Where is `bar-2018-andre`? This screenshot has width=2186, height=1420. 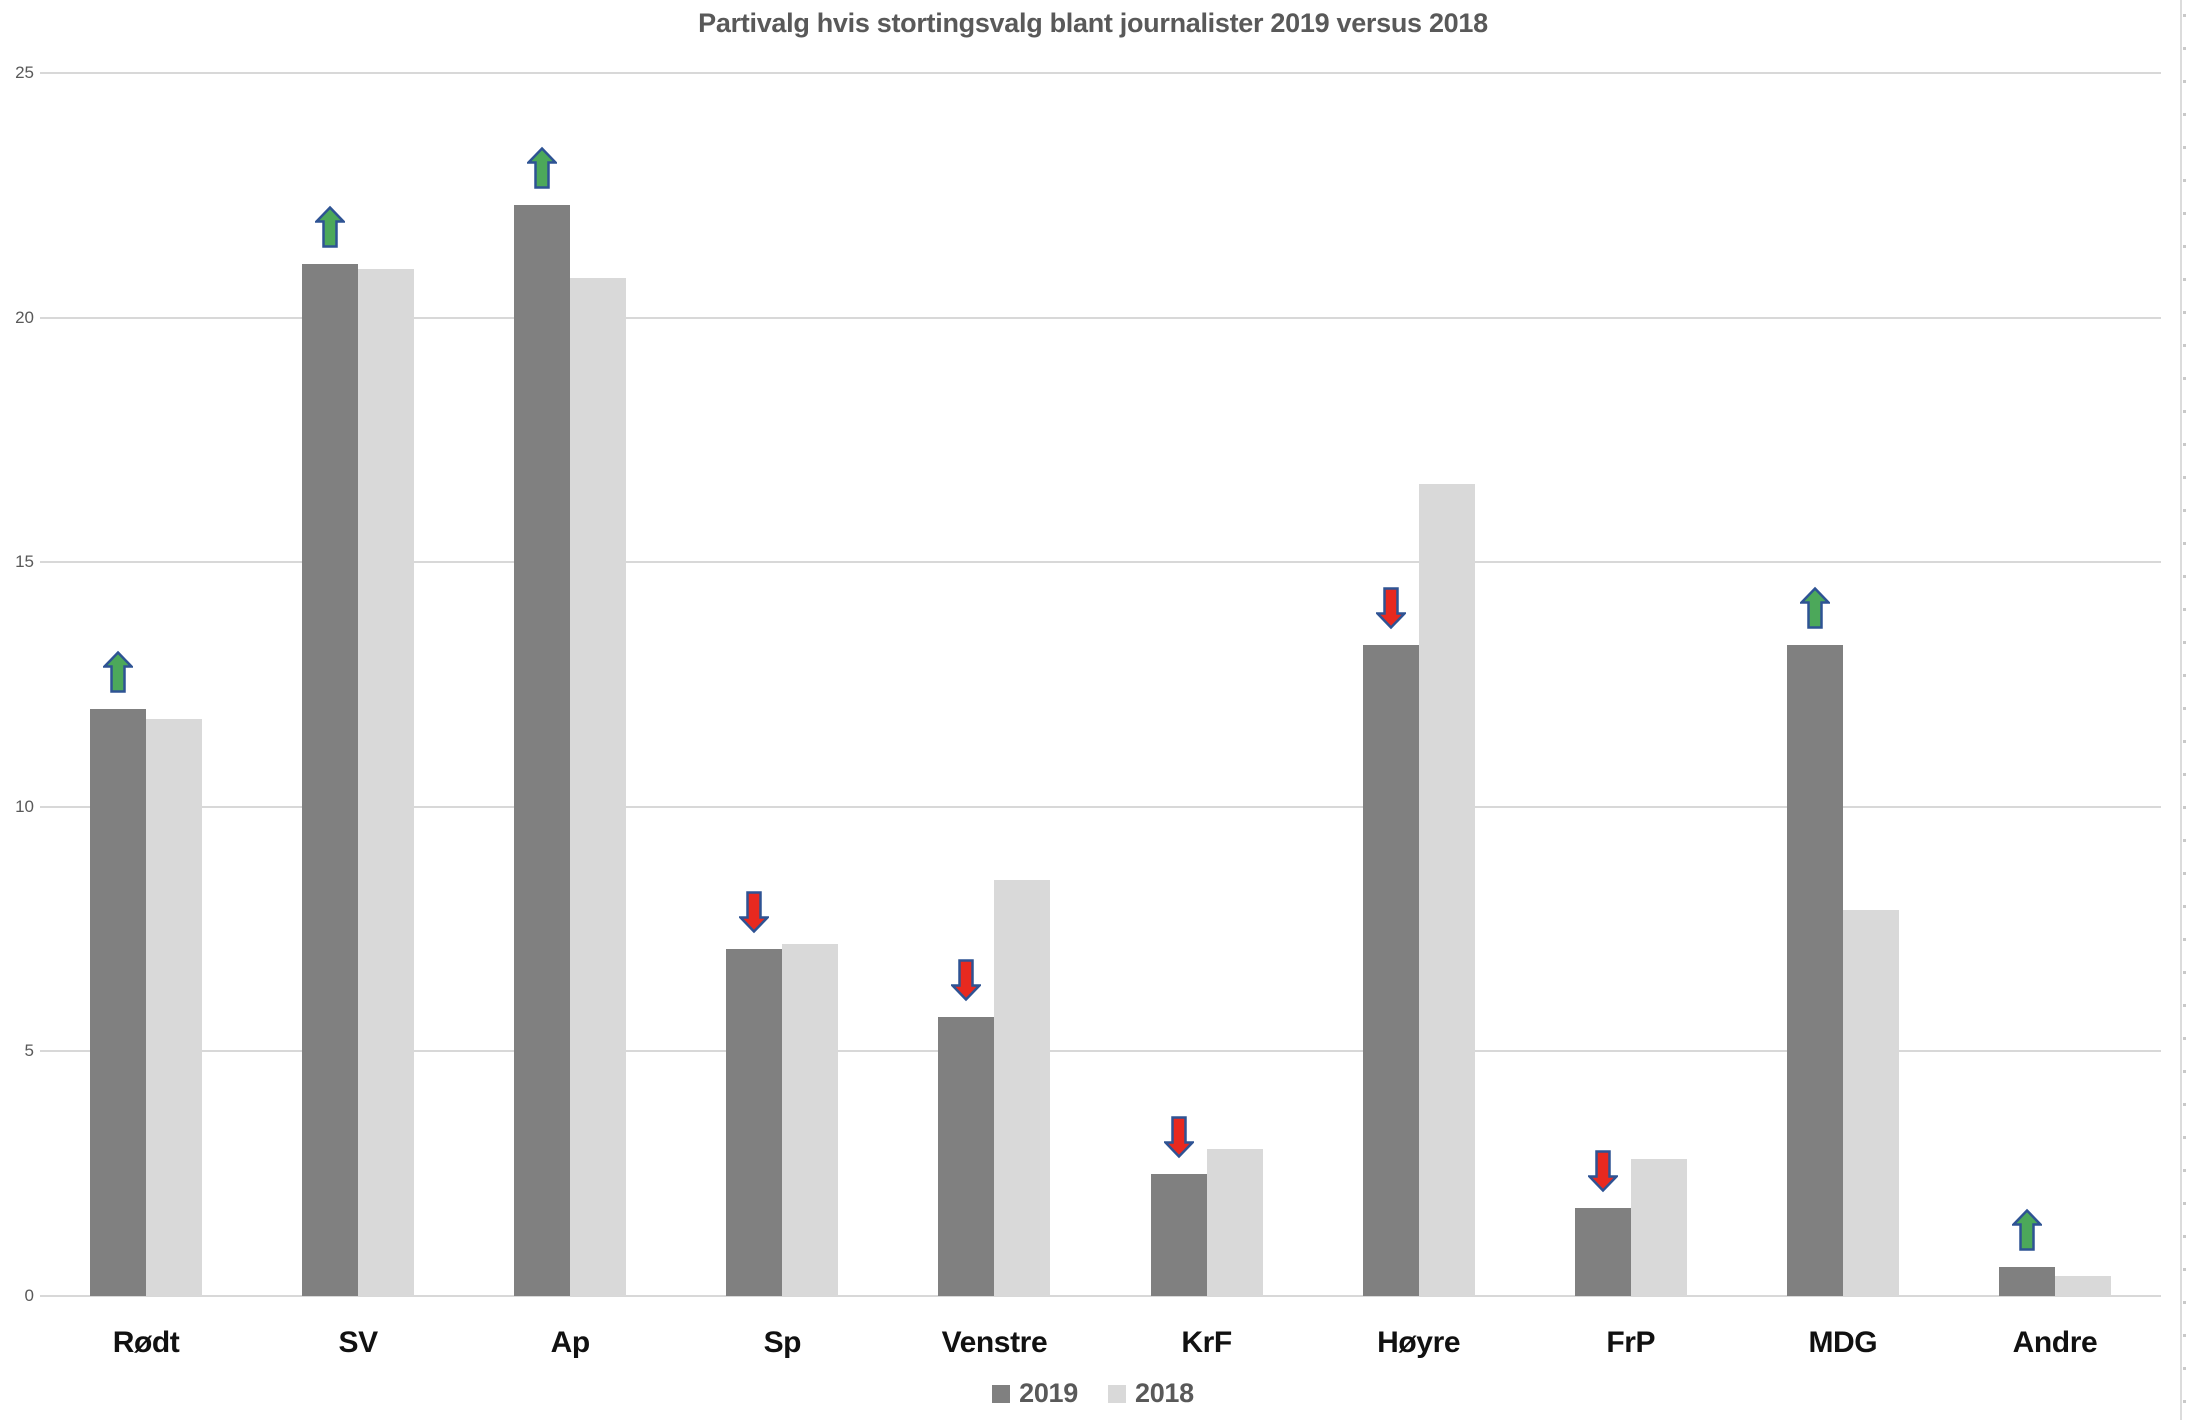 bar-2018-andre is located at coordinates (2082, 1286).